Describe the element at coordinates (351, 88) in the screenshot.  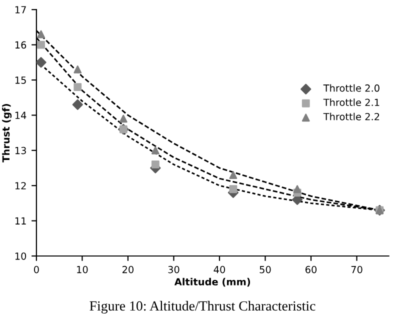
I see `legend-label: Throttle 2.0` at that location.